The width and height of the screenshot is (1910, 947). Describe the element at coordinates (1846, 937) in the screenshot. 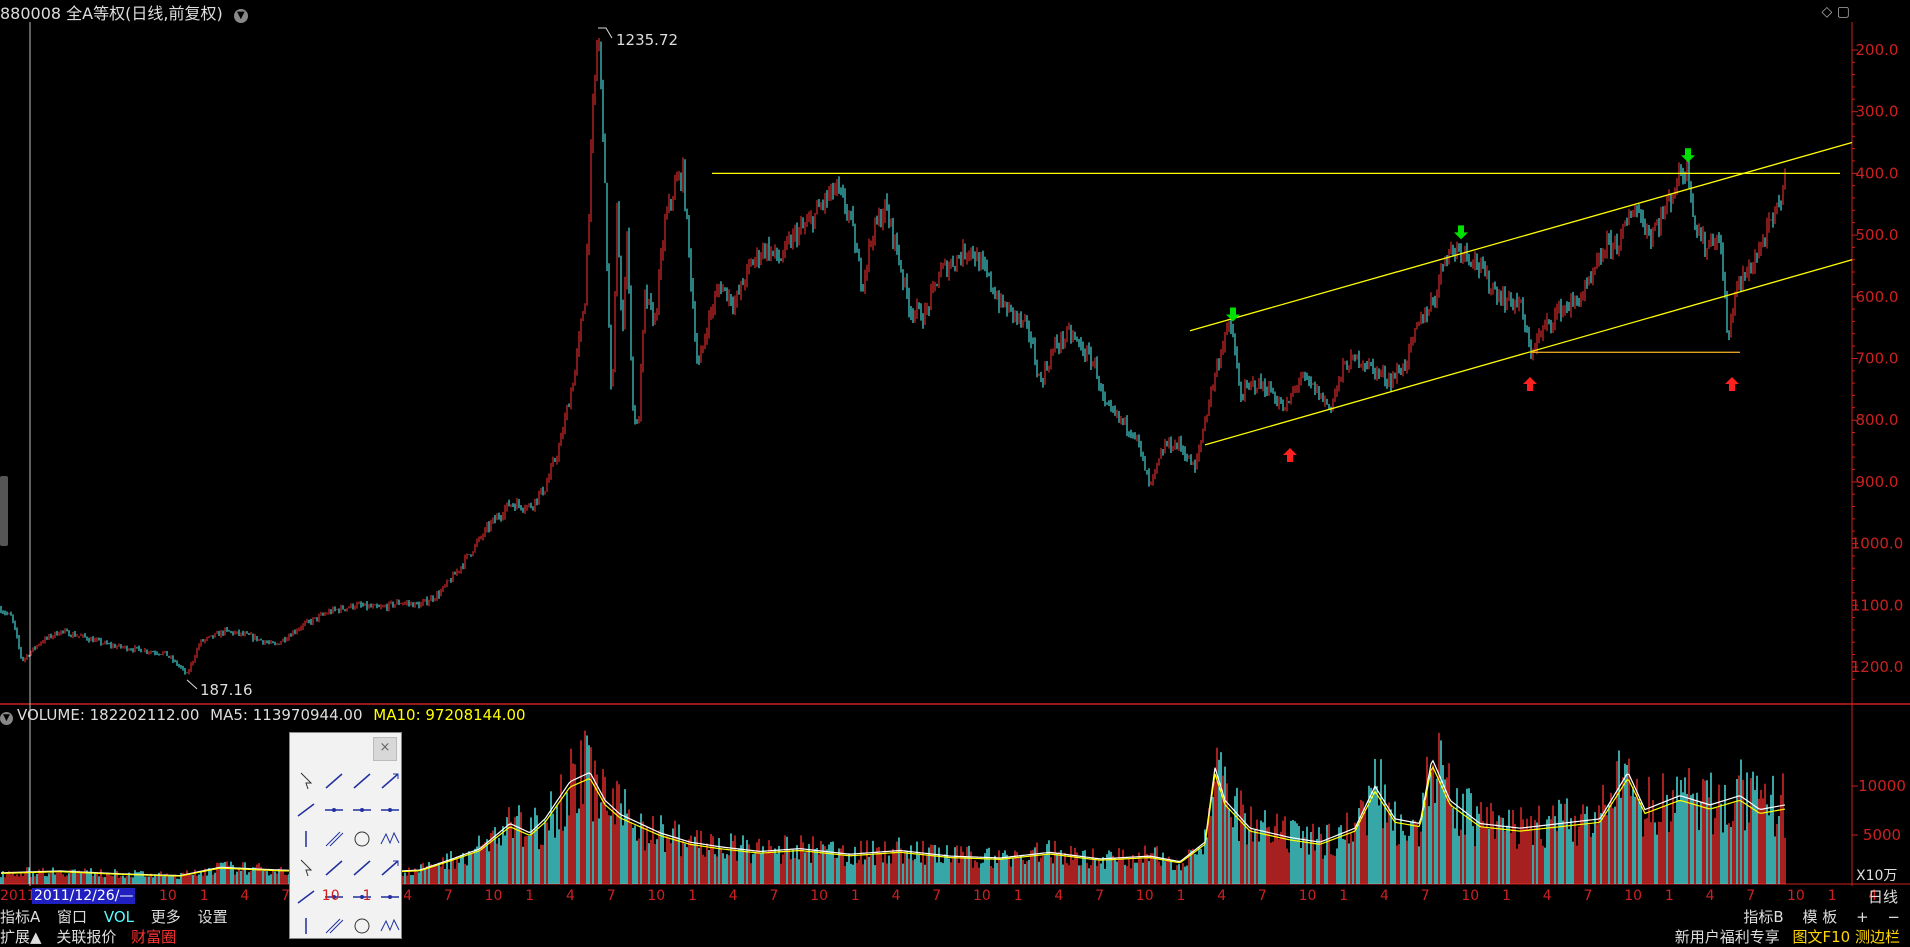

I see `f10-sidebar-link: 图文F10 测边栏` at that location.